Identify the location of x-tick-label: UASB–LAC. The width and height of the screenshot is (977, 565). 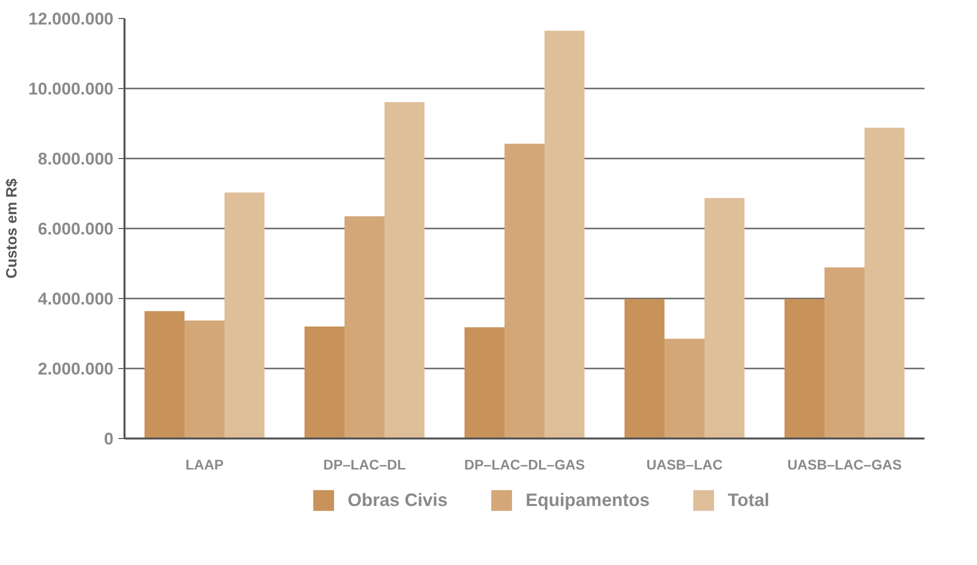
(684, 464).